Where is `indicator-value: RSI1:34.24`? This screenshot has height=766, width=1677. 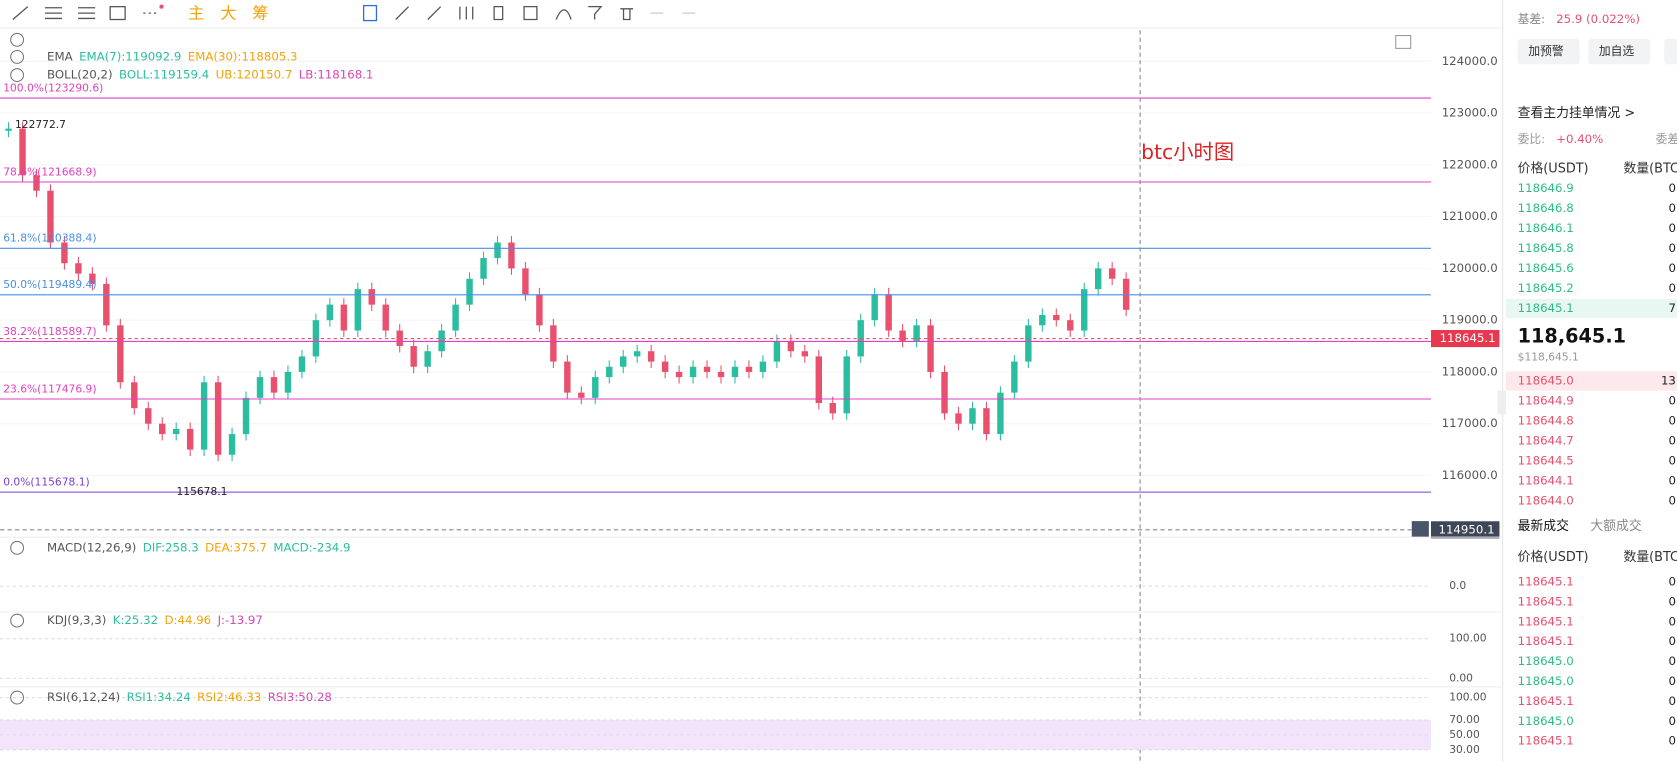
indicator-value: RSI1:34.24 is located at coordinates (159, 697).